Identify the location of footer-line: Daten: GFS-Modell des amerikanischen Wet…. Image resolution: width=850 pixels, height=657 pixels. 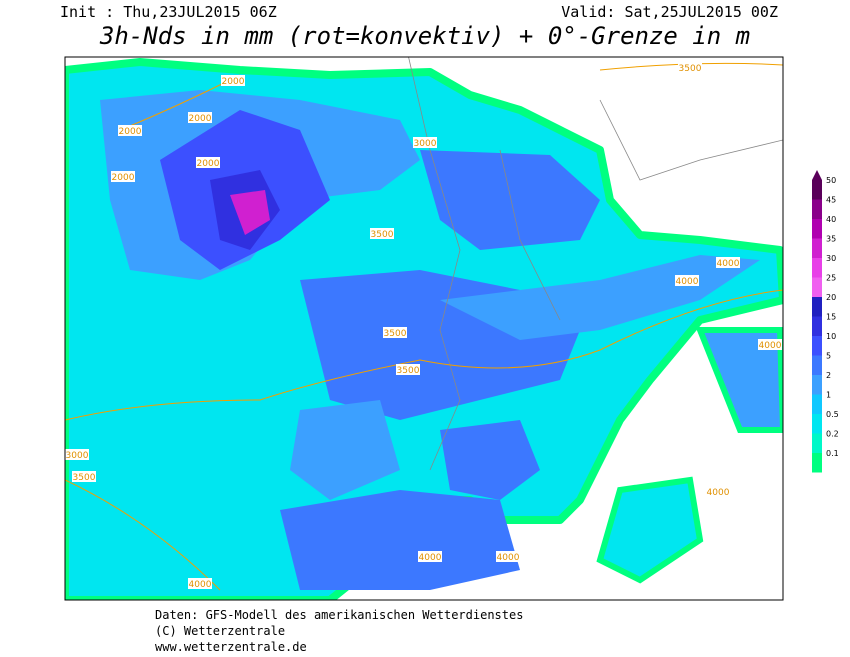
(339, 615).